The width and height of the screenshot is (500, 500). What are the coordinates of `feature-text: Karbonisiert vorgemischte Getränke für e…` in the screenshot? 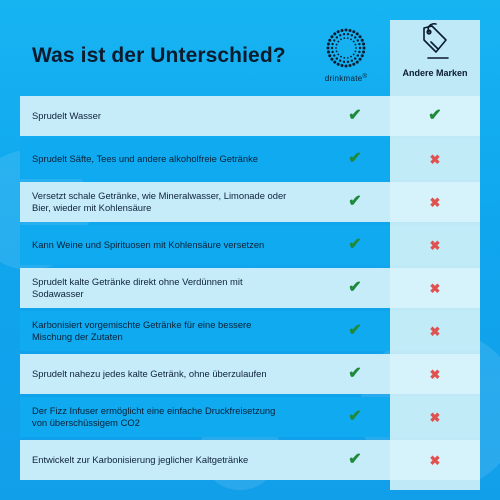 It's located at (142, 330).